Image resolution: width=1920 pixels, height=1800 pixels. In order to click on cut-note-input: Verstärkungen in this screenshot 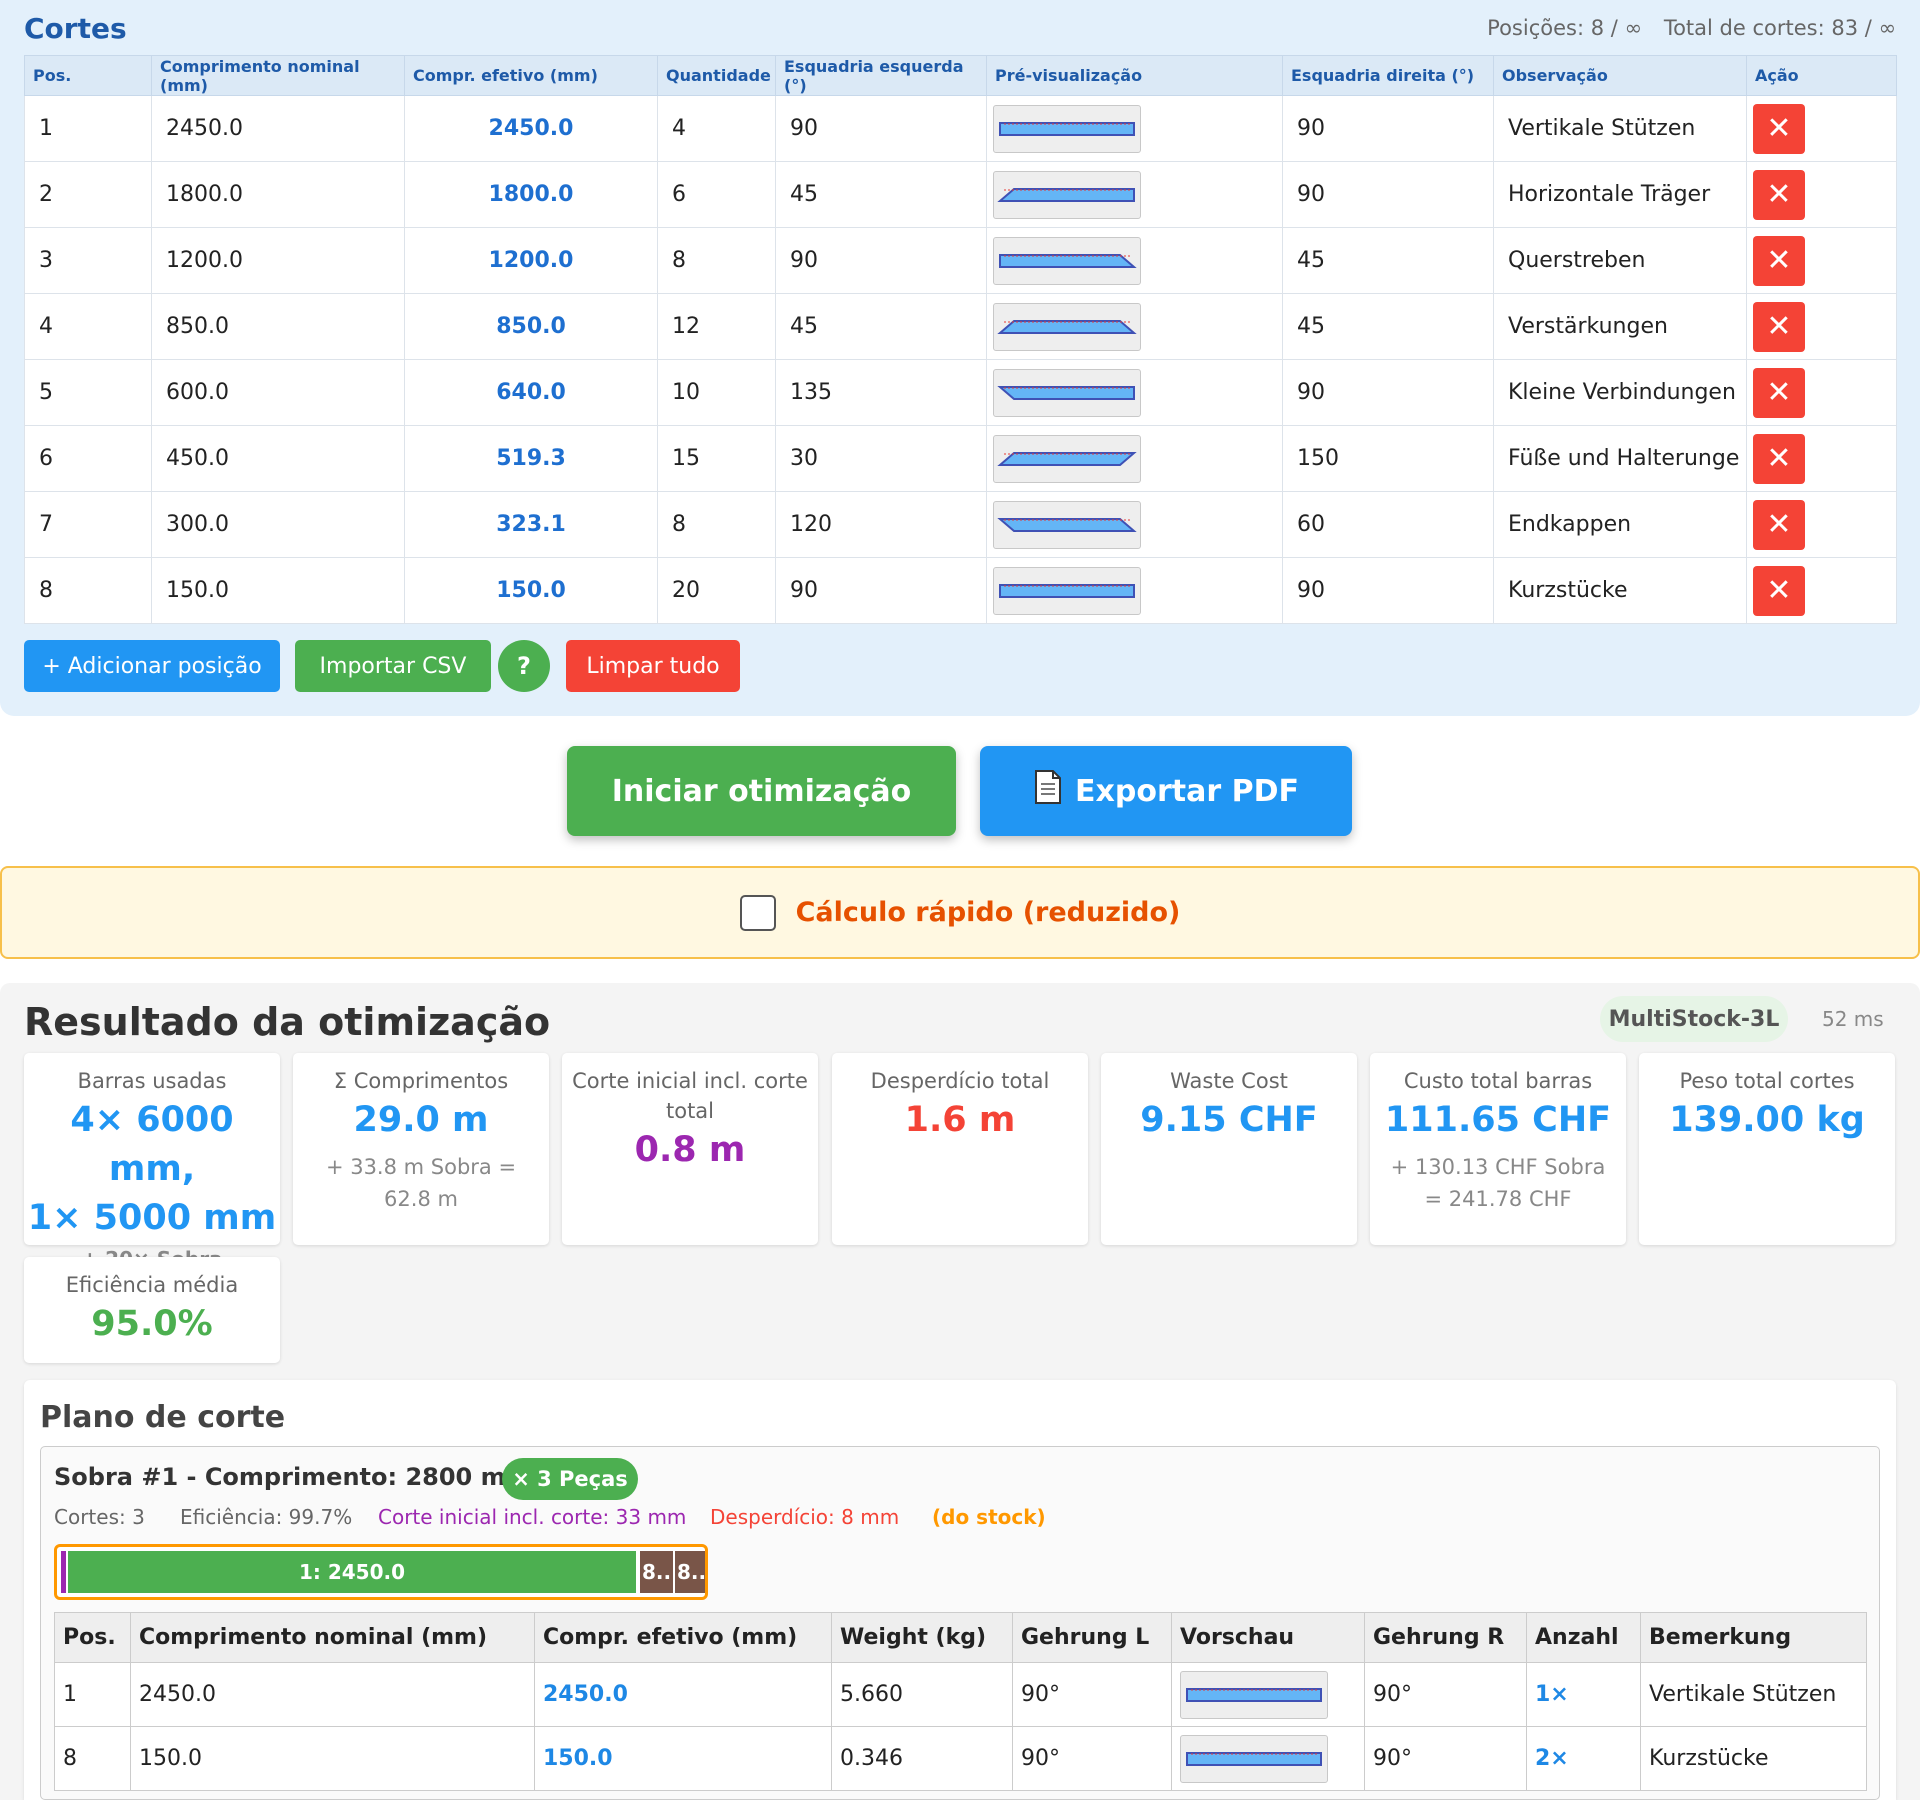, I will do `click(1620, 326)`.